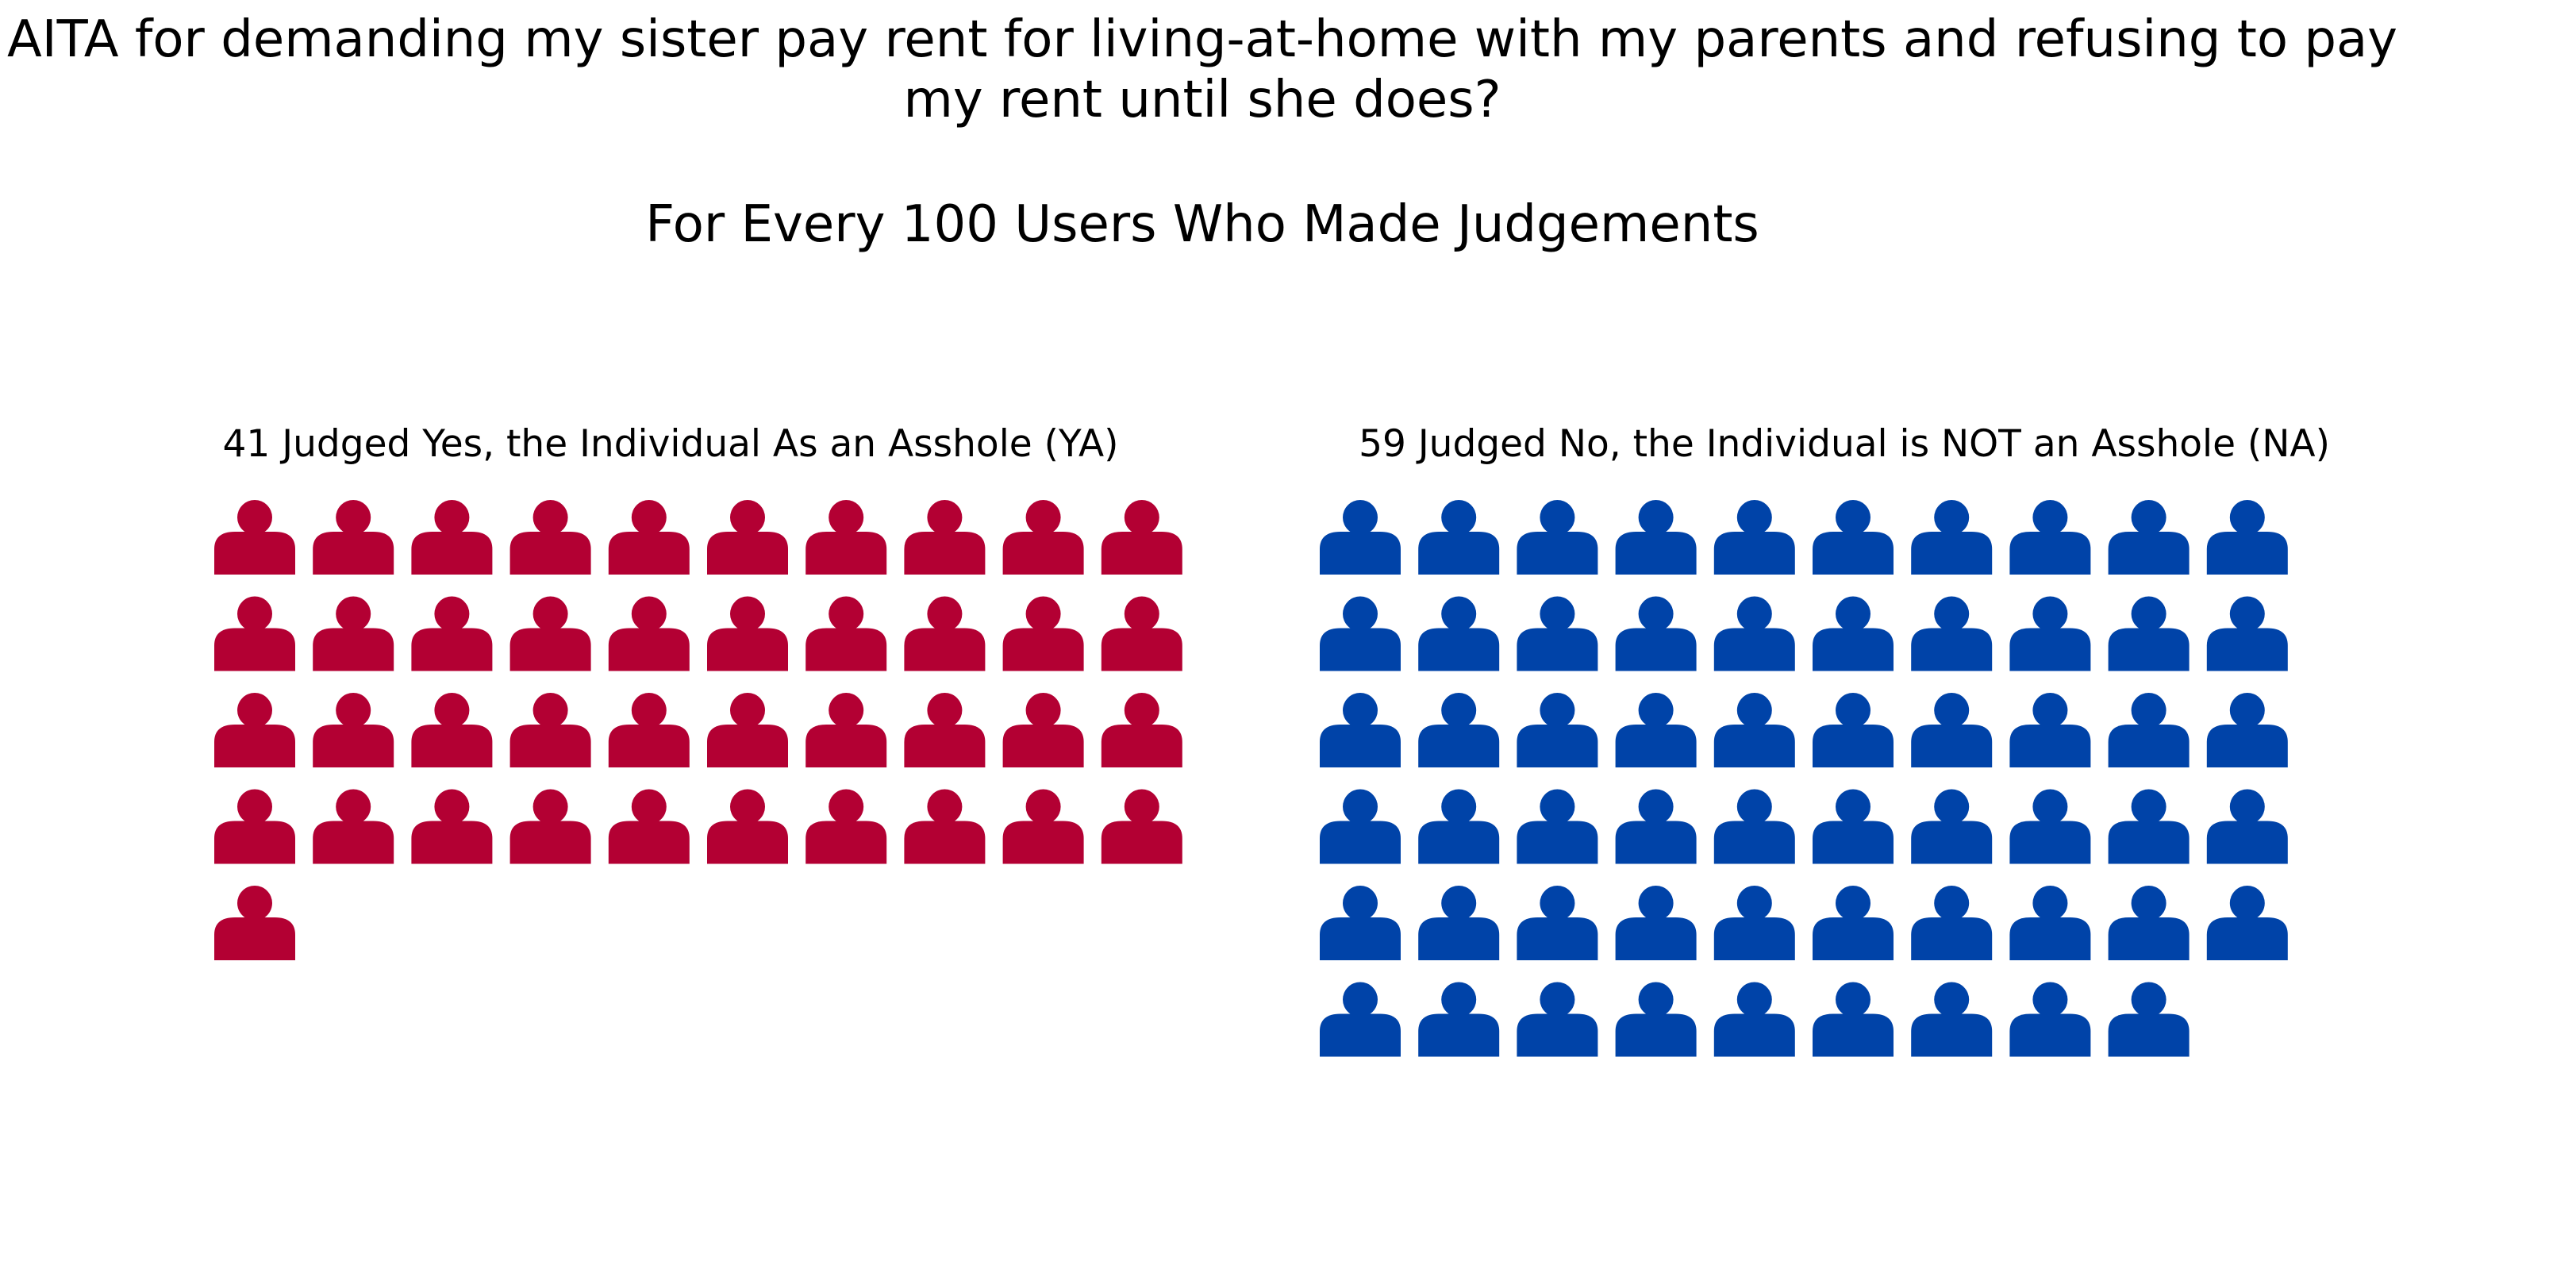 This screenshot has width=2576, height=1265. What do you see at coordinates (1202, 224) in the screenshot?
I see `chart-subtitle: For Every 100 Users Who Made Judgements` at bounding box center [1202, 224].